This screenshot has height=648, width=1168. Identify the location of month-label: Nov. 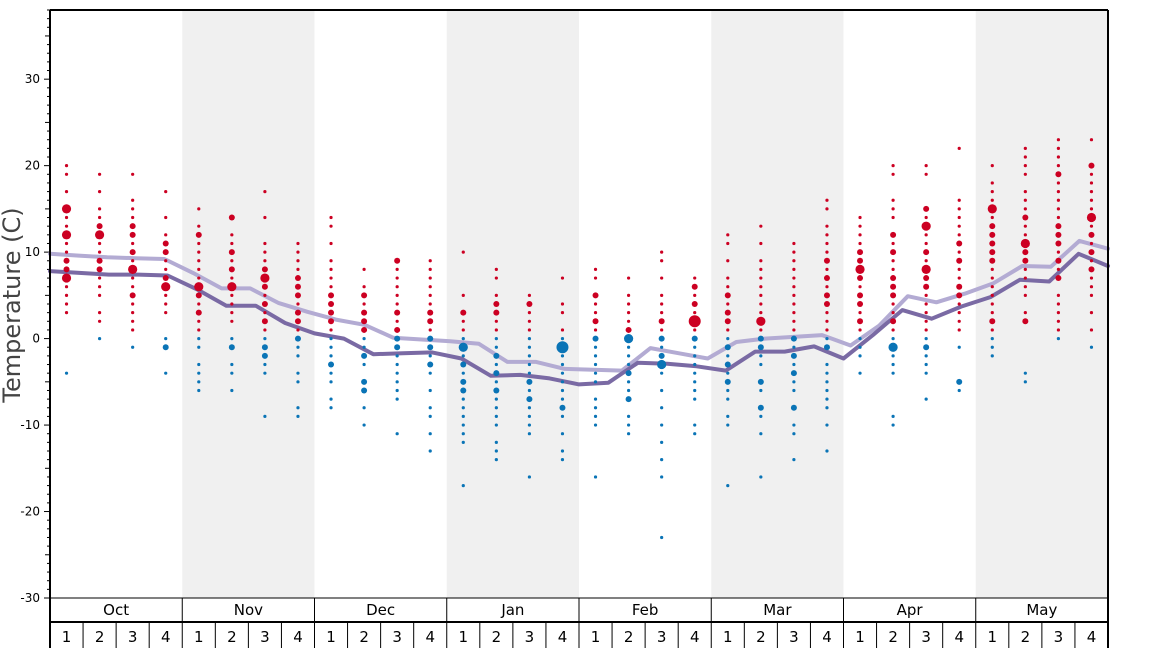
(248, 610).